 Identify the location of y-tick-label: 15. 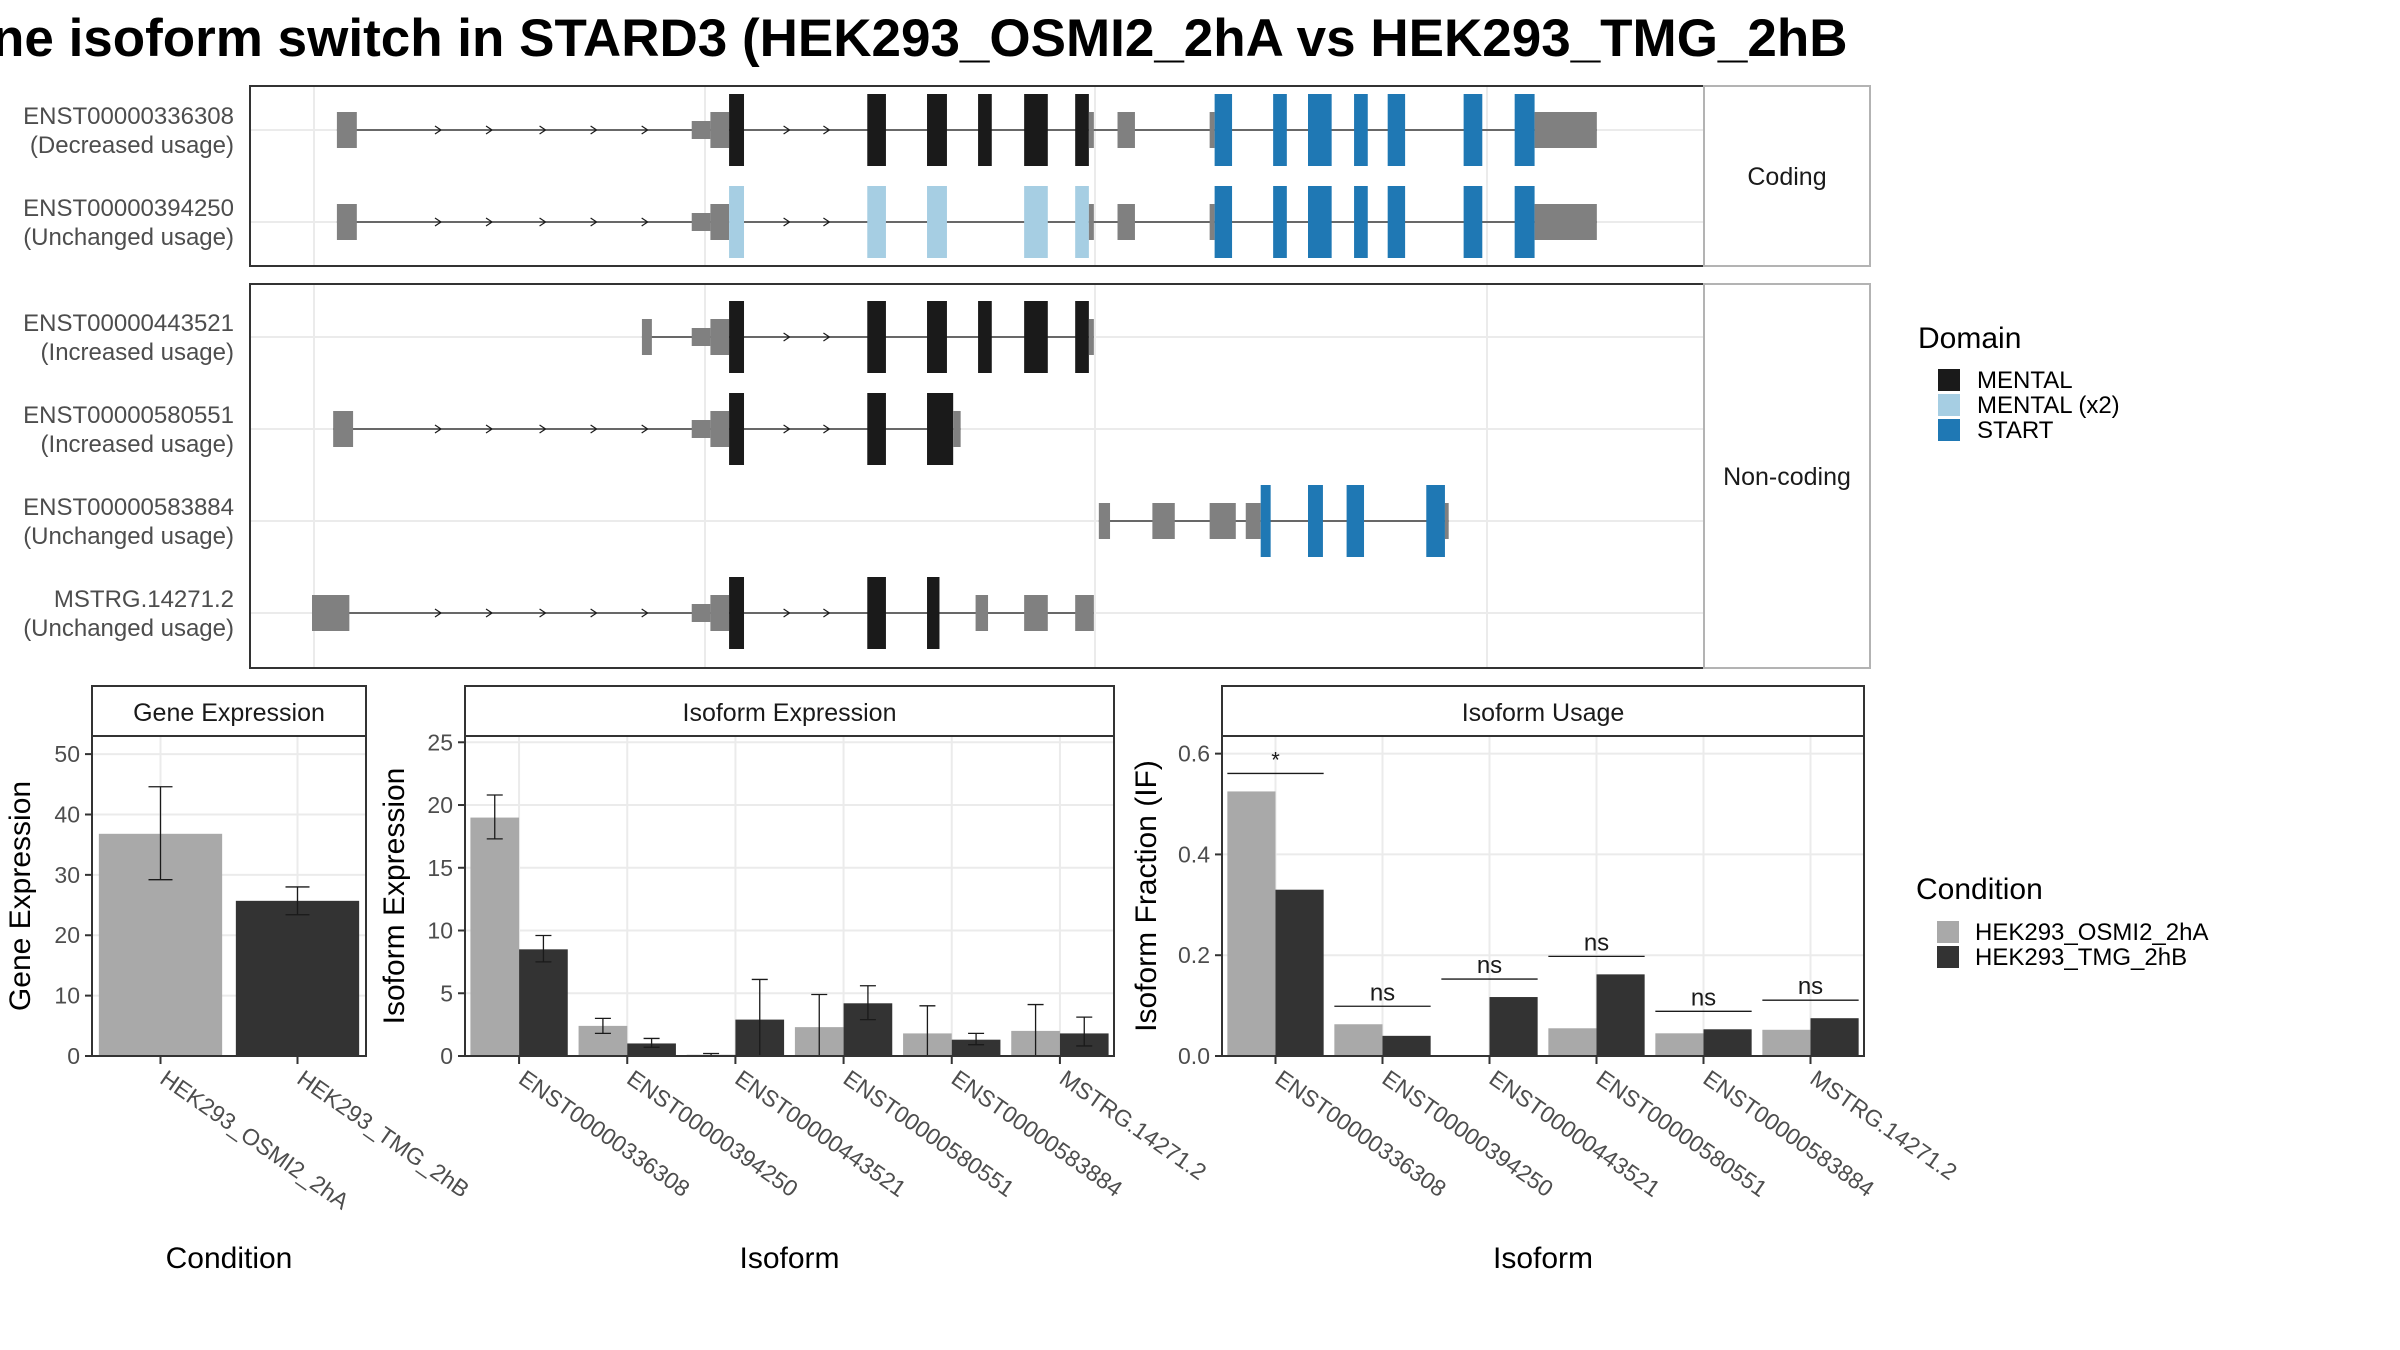
(440, 868).